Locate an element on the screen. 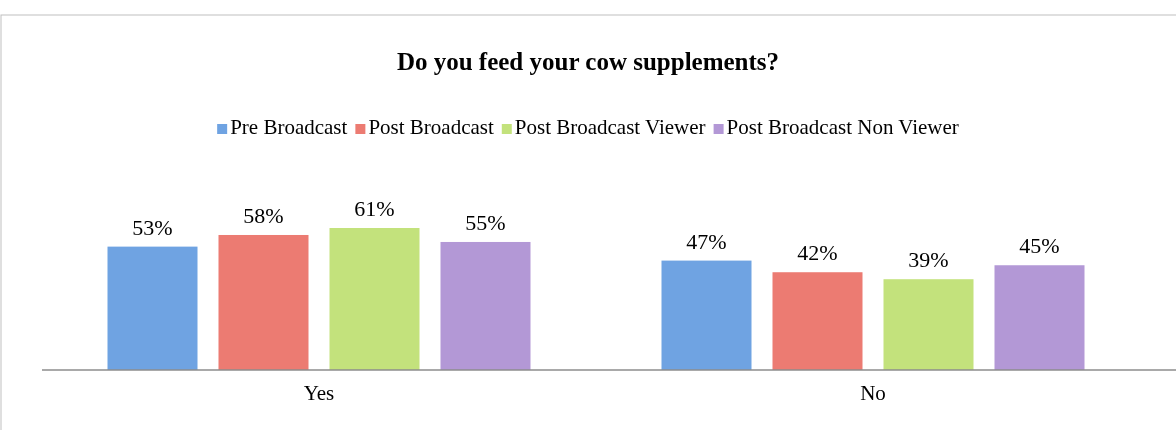  chart-title: Do you feed your cow supplements? is located at coordinates (588, 61).